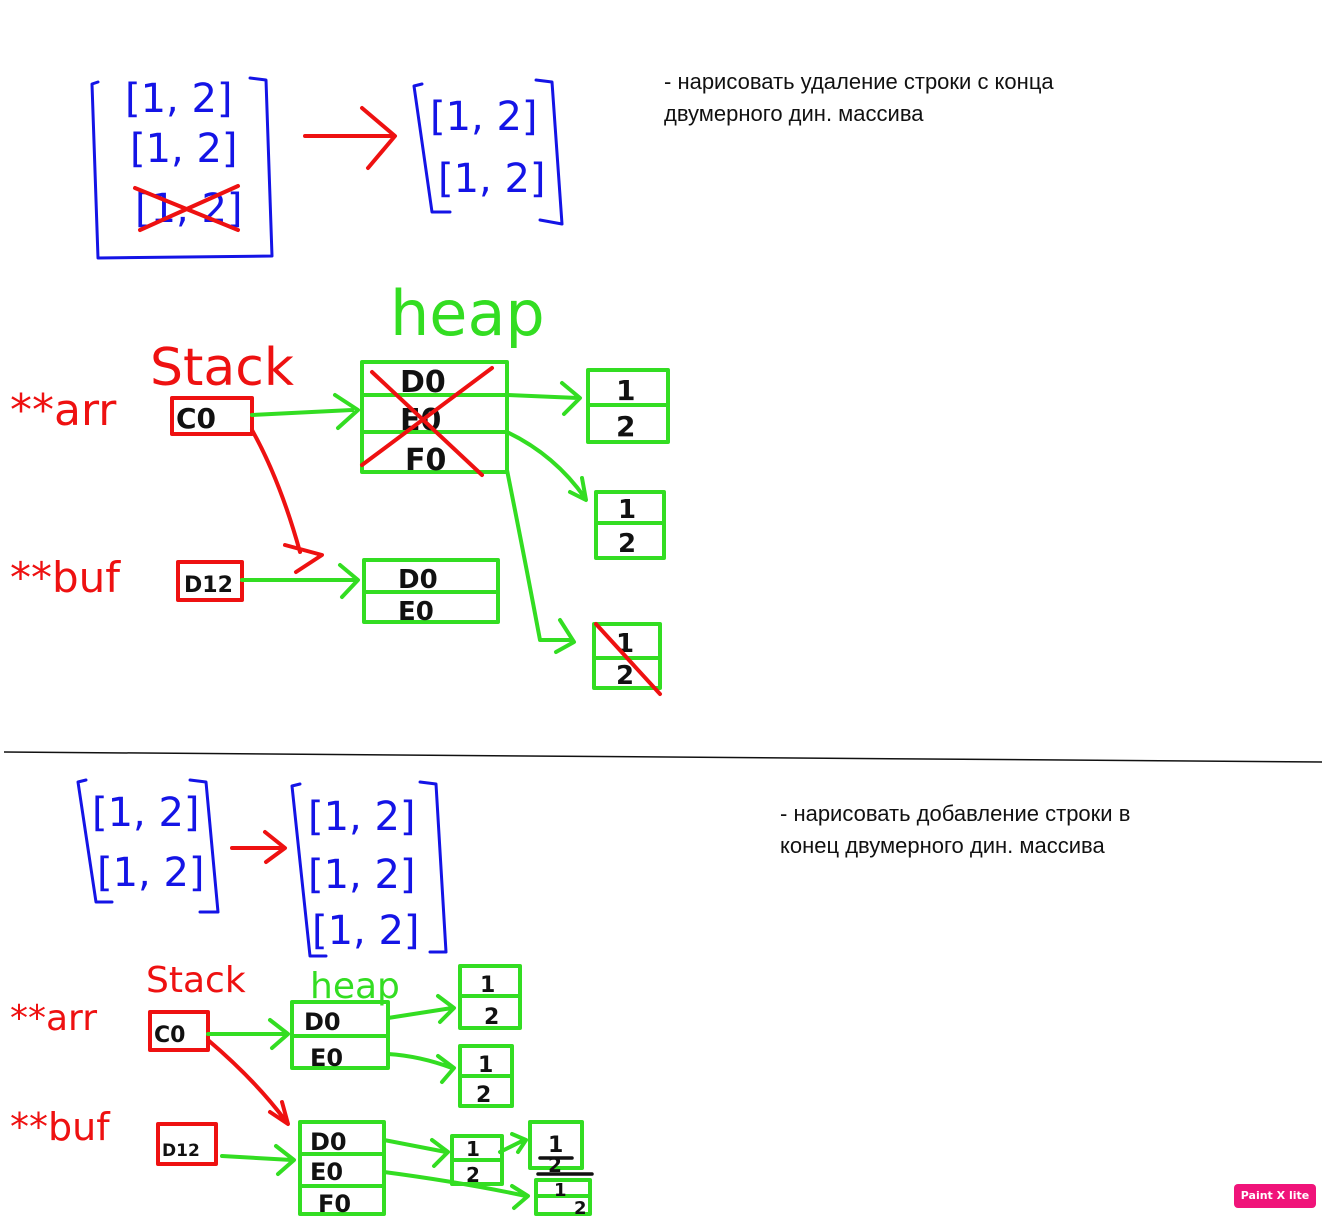 This screenshot has height=1218, width=1324. Describe the element at coordinates (467, 313) in the screenshot. I see `heap-label: heap` at that location.